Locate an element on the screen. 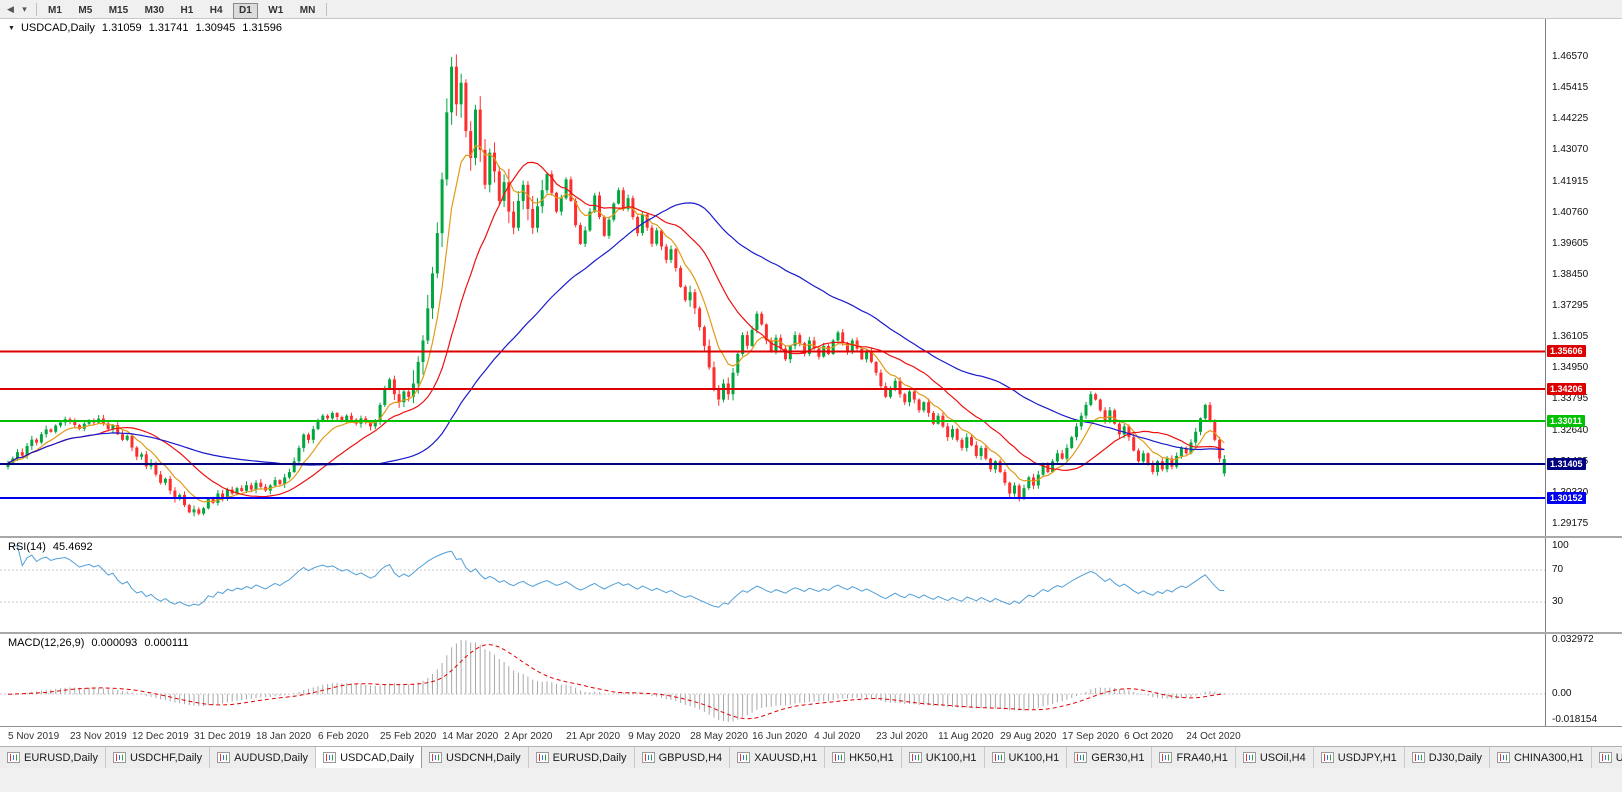 This screenshot has width=1622, height=792. chart-tab: GER30,H1 is located at coordinates (1110, 757).